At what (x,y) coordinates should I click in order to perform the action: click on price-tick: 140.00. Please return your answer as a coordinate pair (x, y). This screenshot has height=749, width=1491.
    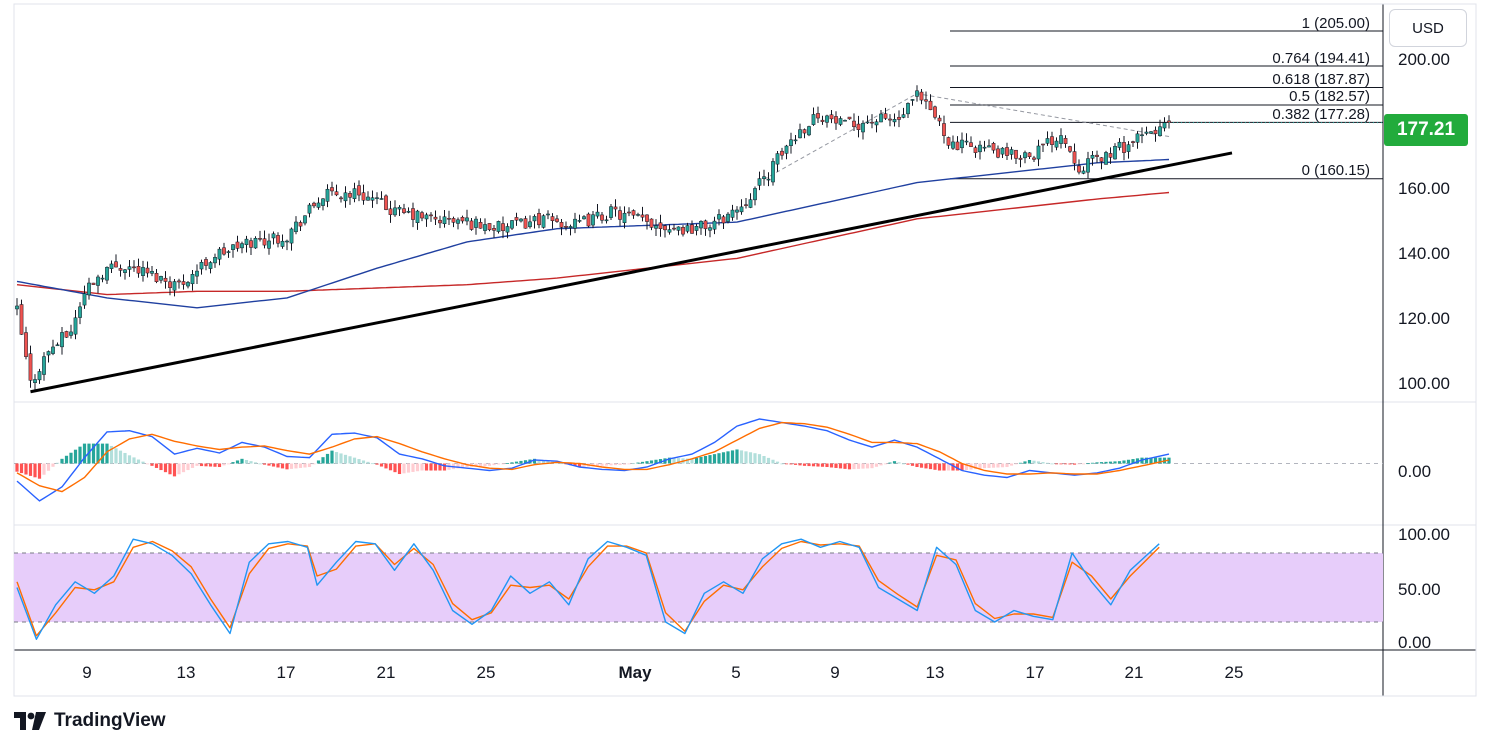
    Looking at the image, I should click on (1424, 253).